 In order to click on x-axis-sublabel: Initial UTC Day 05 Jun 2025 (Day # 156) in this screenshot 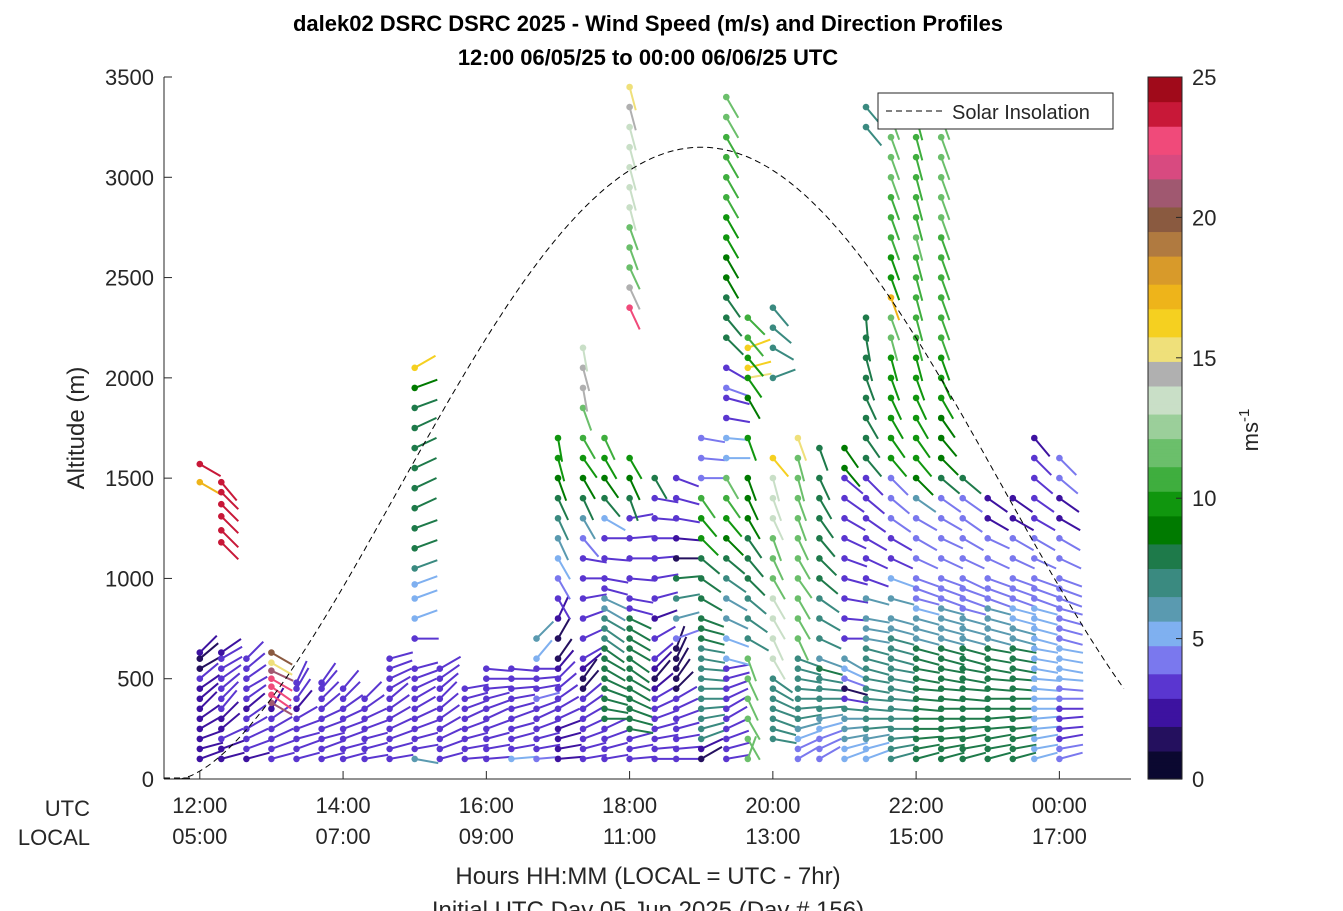, I will do `click(648, 904)`.